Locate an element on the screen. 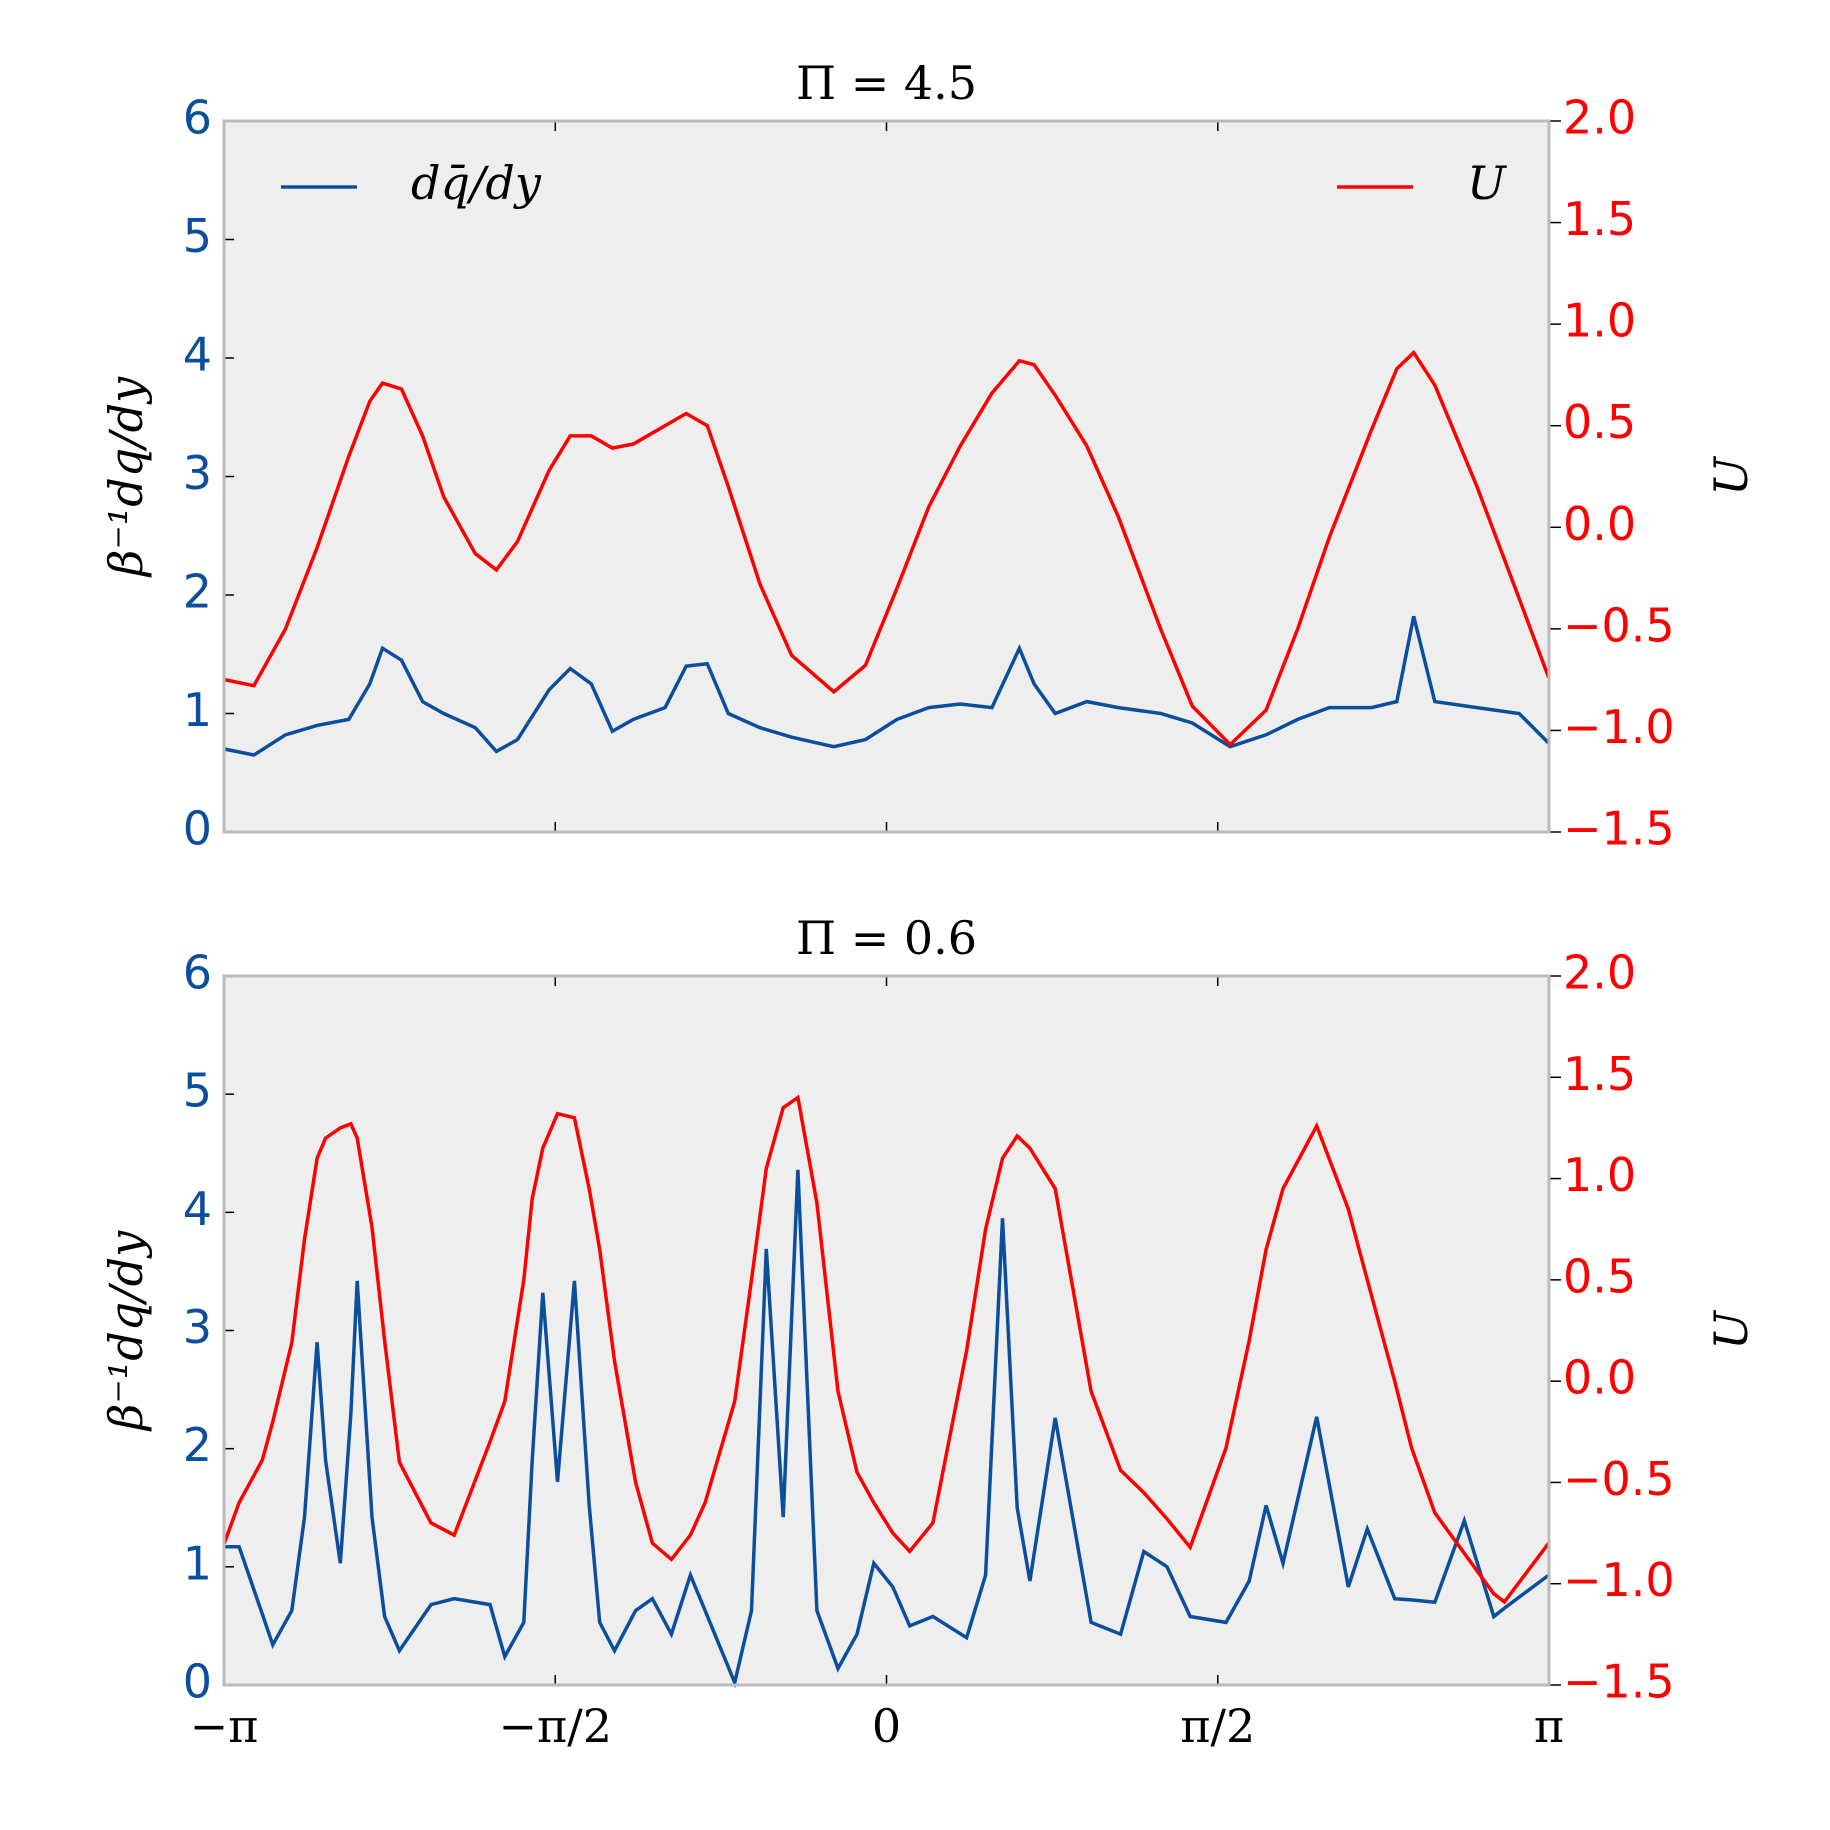 This screenshot has height=1830, width=1830. x-tick-label: π/2 is located at coordinates (1217, 1726).